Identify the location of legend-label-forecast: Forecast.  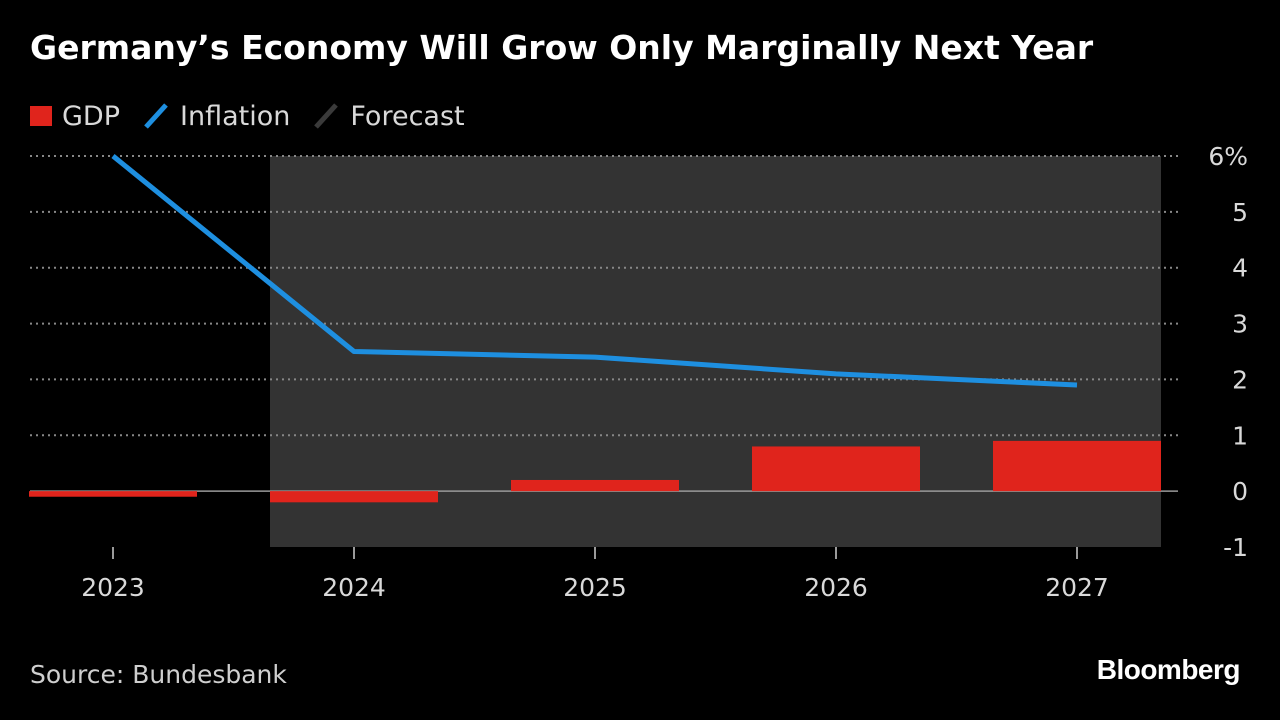
(407, 116).